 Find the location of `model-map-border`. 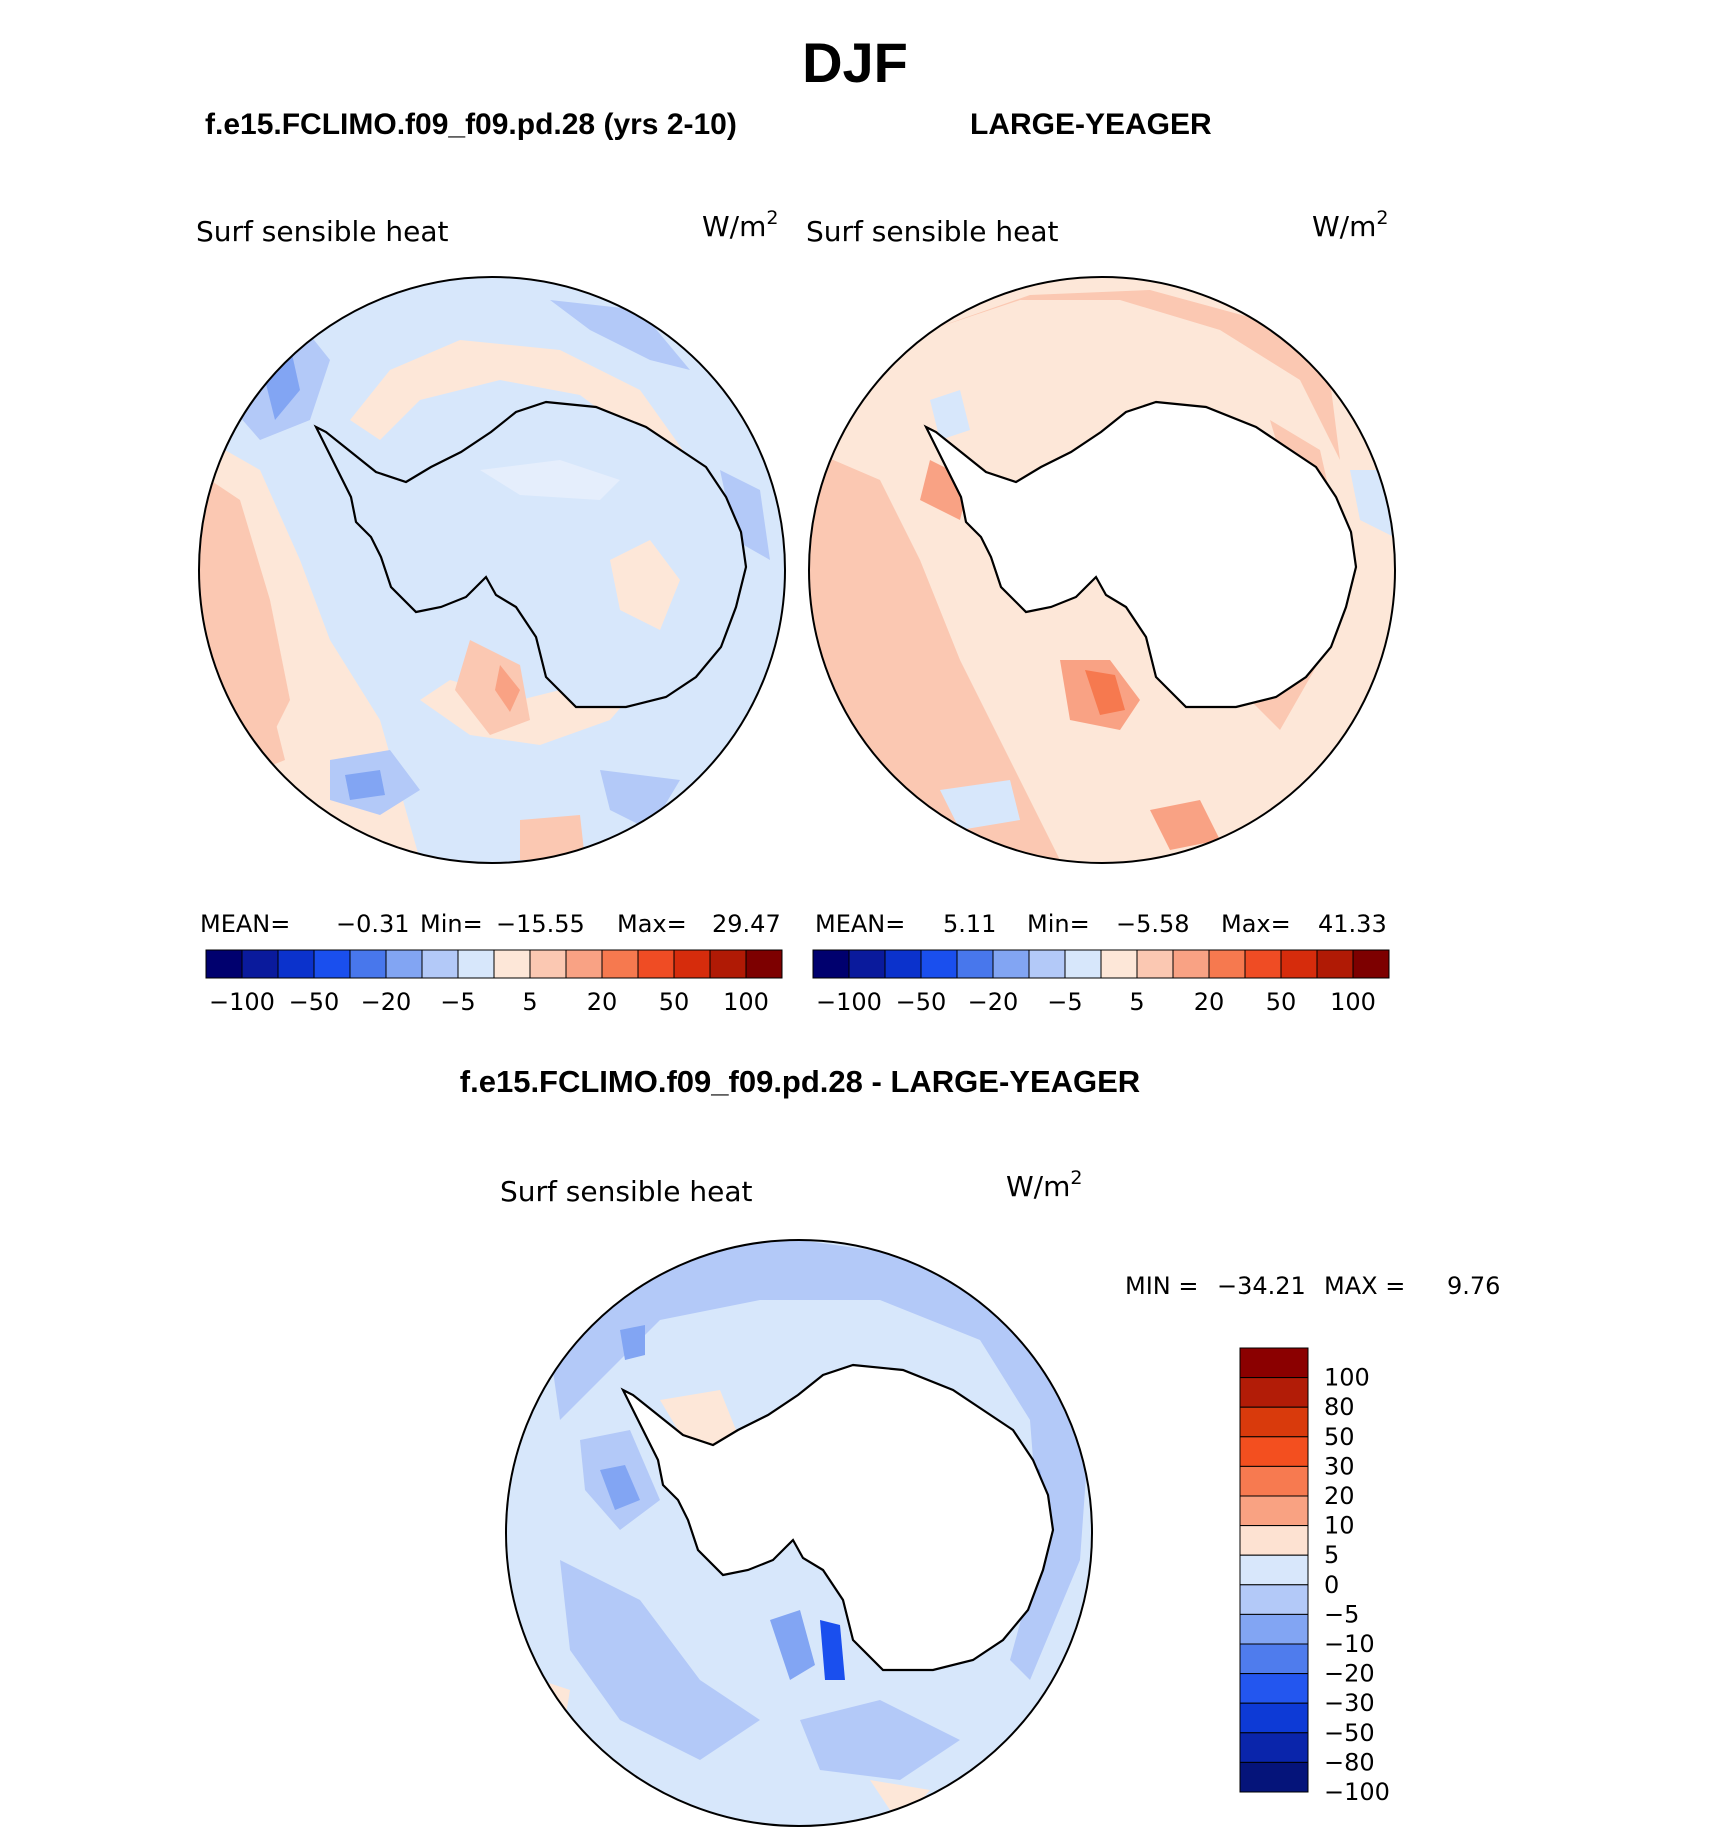

model-map-border is located at coordinates (492, 570).